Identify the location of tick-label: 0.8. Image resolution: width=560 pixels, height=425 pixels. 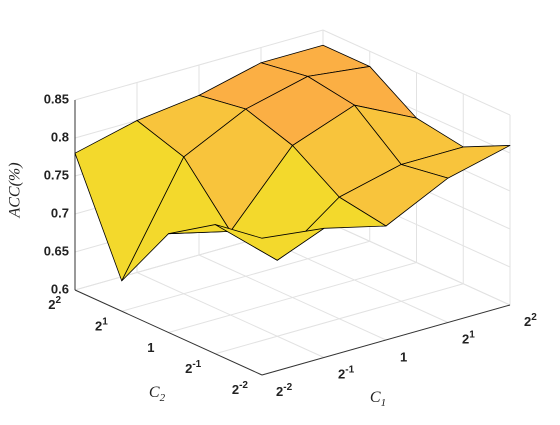
(60, 136).